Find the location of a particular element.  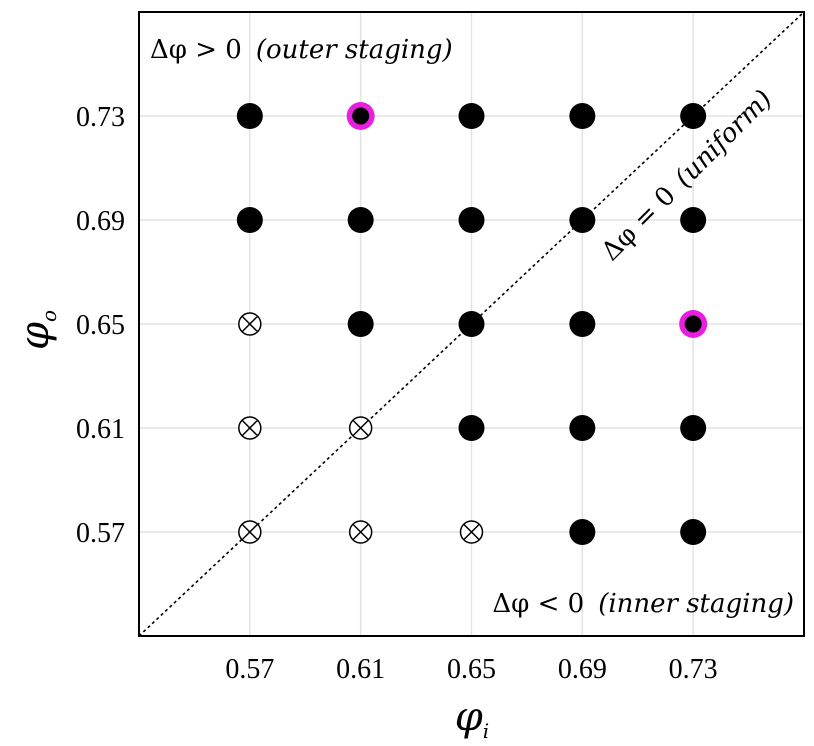

x-tick-label: 0.65 is located at coordinates (471, 669).